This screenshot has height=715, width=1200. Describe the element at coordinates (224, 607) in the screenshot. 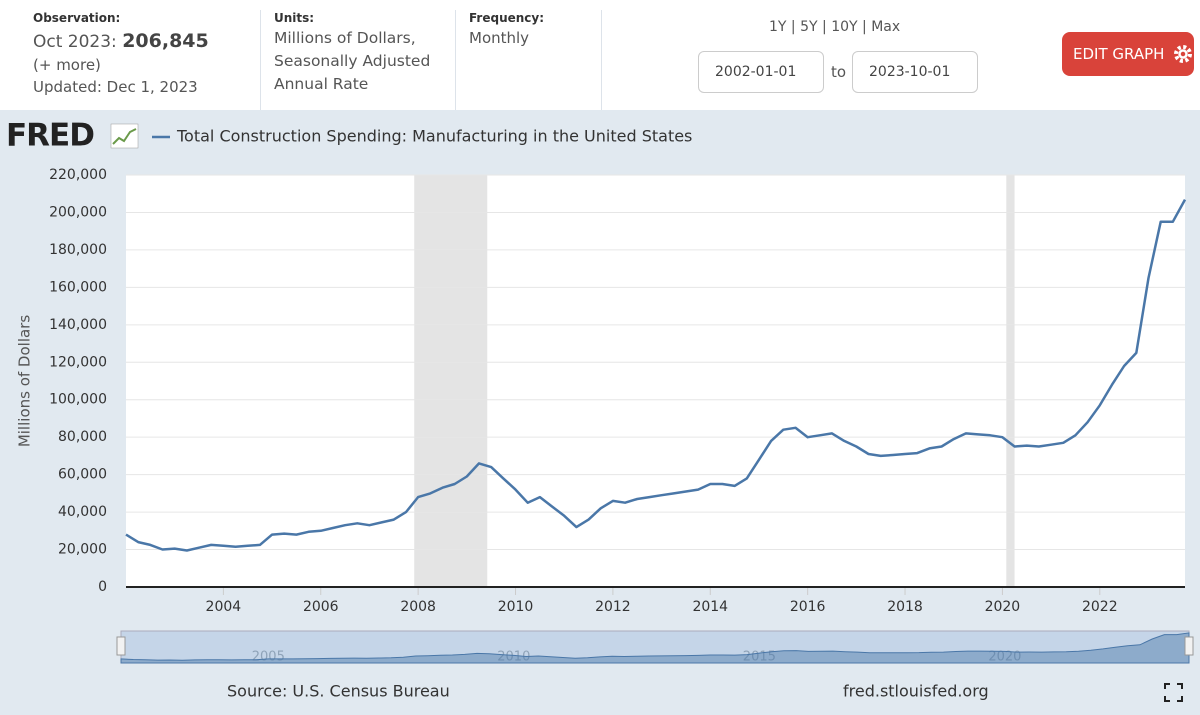

I see `x-tick-label: 2004` at that location.